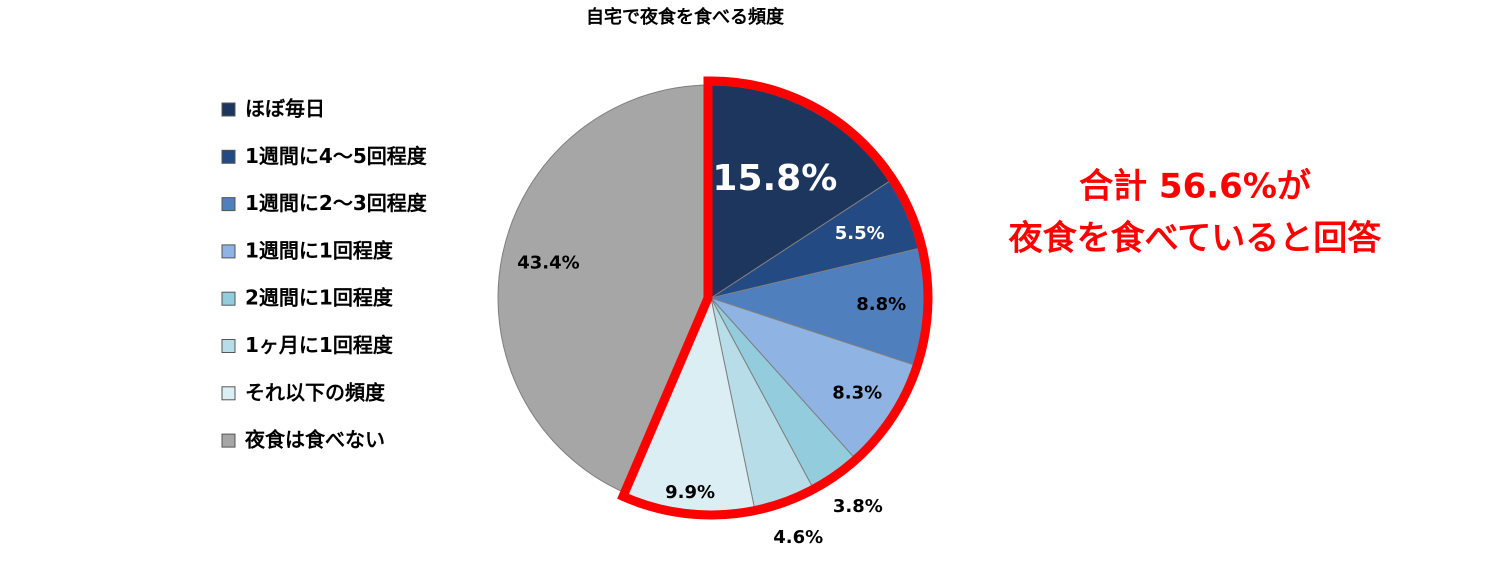  What do you see at coordinates (319, 345) in the screenshot?
I see `legend-label: 1ヶ月に1回程度` at bounding box center [319, 345].